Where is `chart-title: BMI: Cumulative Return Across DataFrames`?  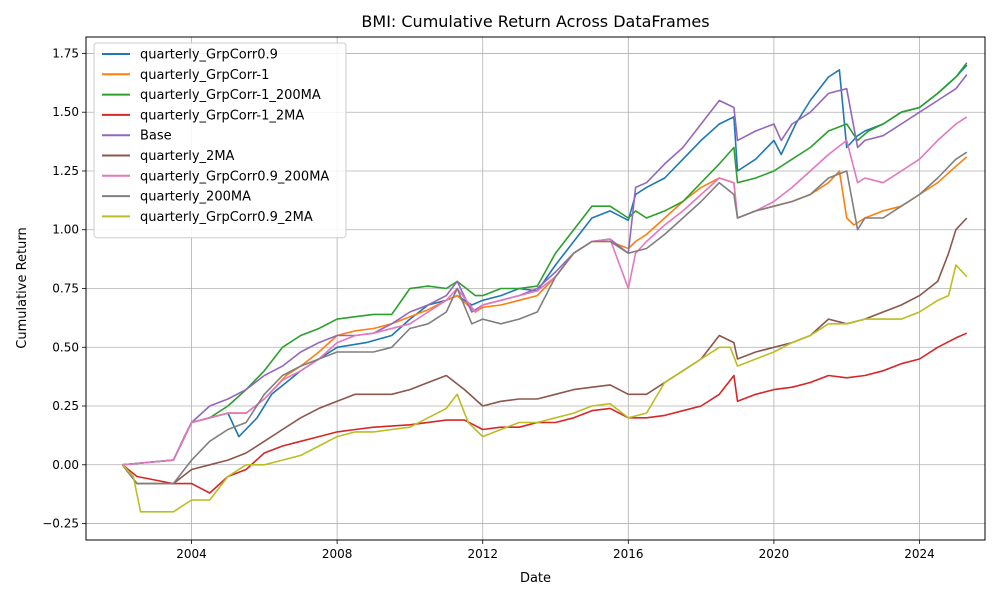 chart-title: BMI: Cumulative Return Across DataFrames is located at coordinates (535, 21).